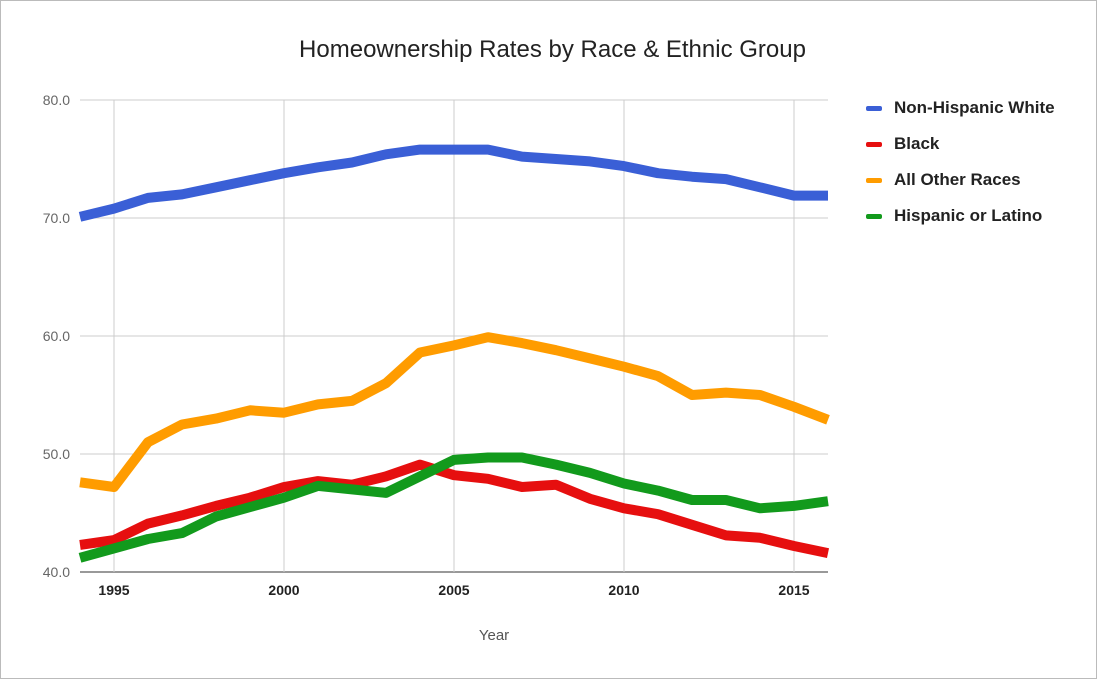 Image resolution: width=1097 pixels, height=679 pixels. Describe the element at coordinates (56, 100) in the screenshot. I see `y-tick-label: 80.0` at that location.